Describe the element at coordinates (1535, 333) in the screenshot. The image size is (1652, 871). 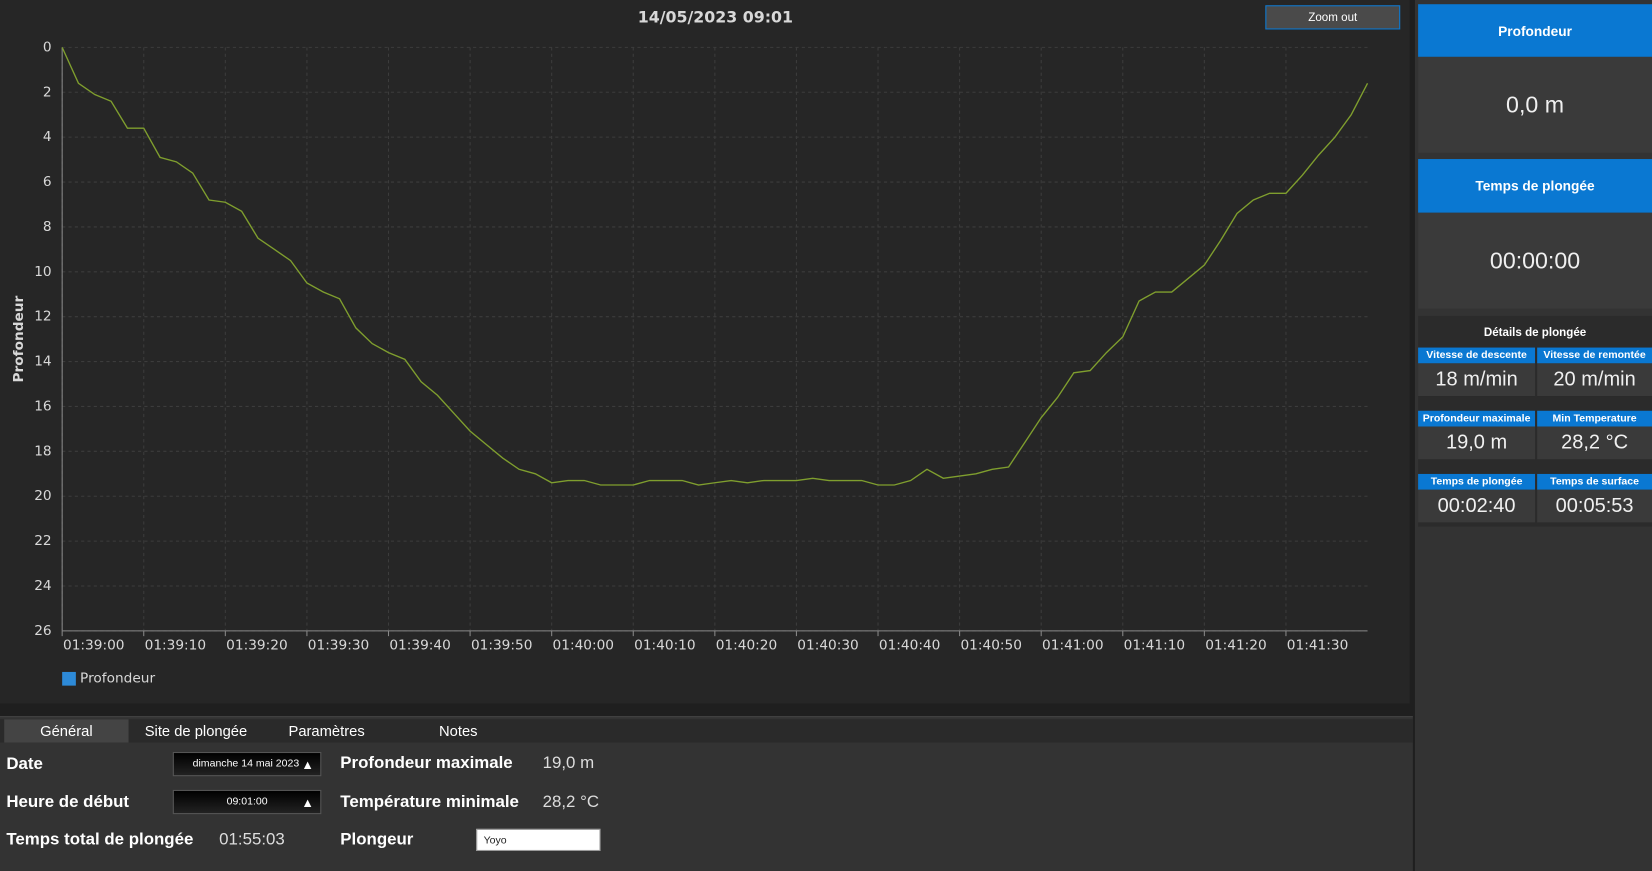
I see `details-title: Détails de plongée` at that location.